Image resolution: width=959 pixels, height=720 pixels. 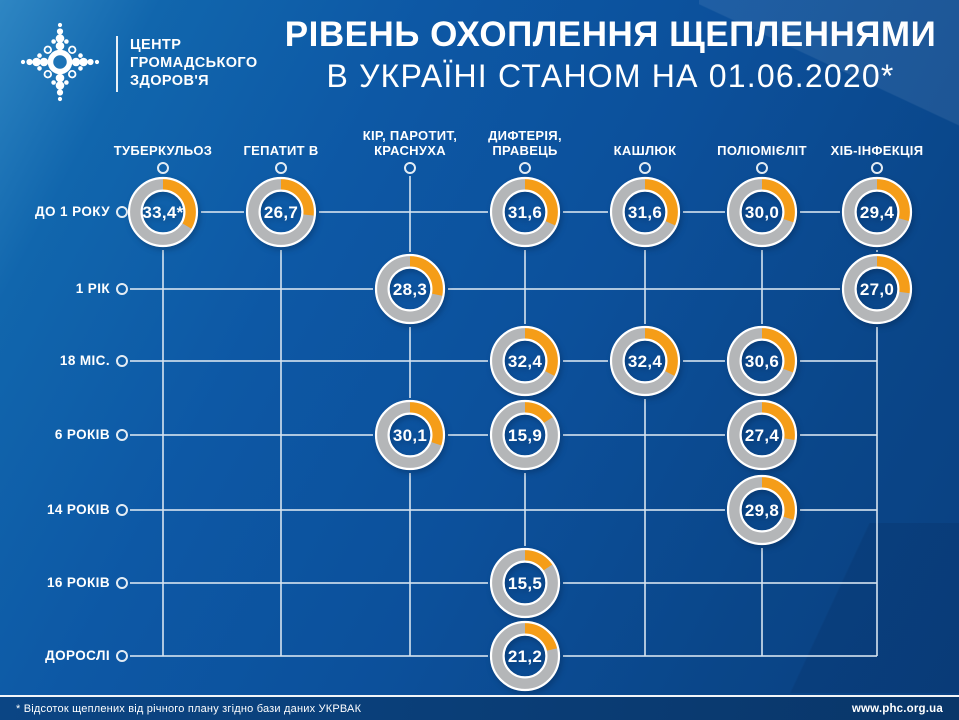 I want to click on title-line1: РІВЕНЬ ОХОПЛЕННЯ ЩЕПЛЕННЯМИ, so click(x=610, y=34).